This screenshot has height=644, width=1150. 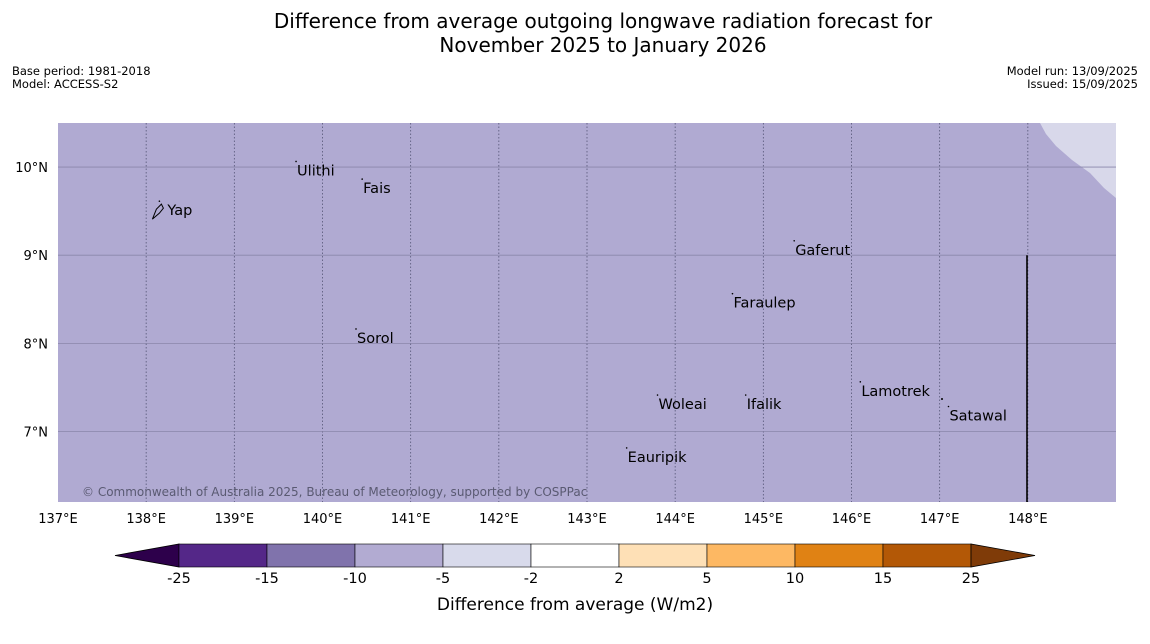 What do you see at coordinates (1078, 160) in the screenshot?
I see `near-average-region` at bounding box center [1078, 160].